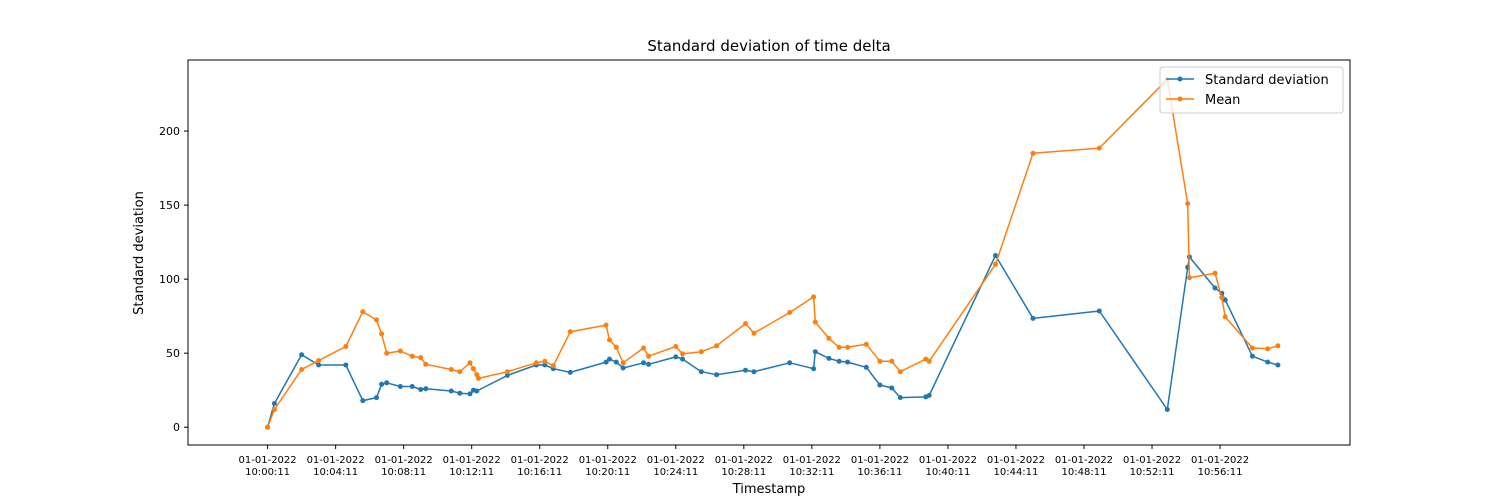  Describe the element at coordinates (404, 466) in the screenshot. I see `x-tick-label: 01-01-2022 10:08:11` at that location.